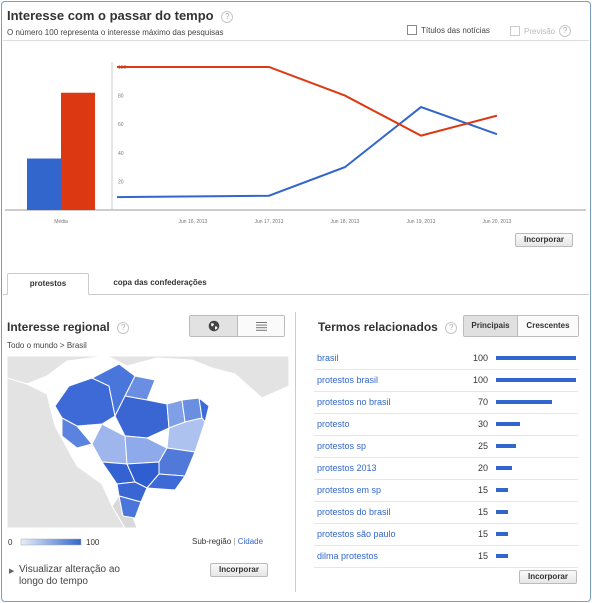 Image resolution: width=592 pixels, height=603 pixels. What do you see at coordinates (77, 433) in the screenshot?
I see `region-rondonia` at bounding box center [77, 433].